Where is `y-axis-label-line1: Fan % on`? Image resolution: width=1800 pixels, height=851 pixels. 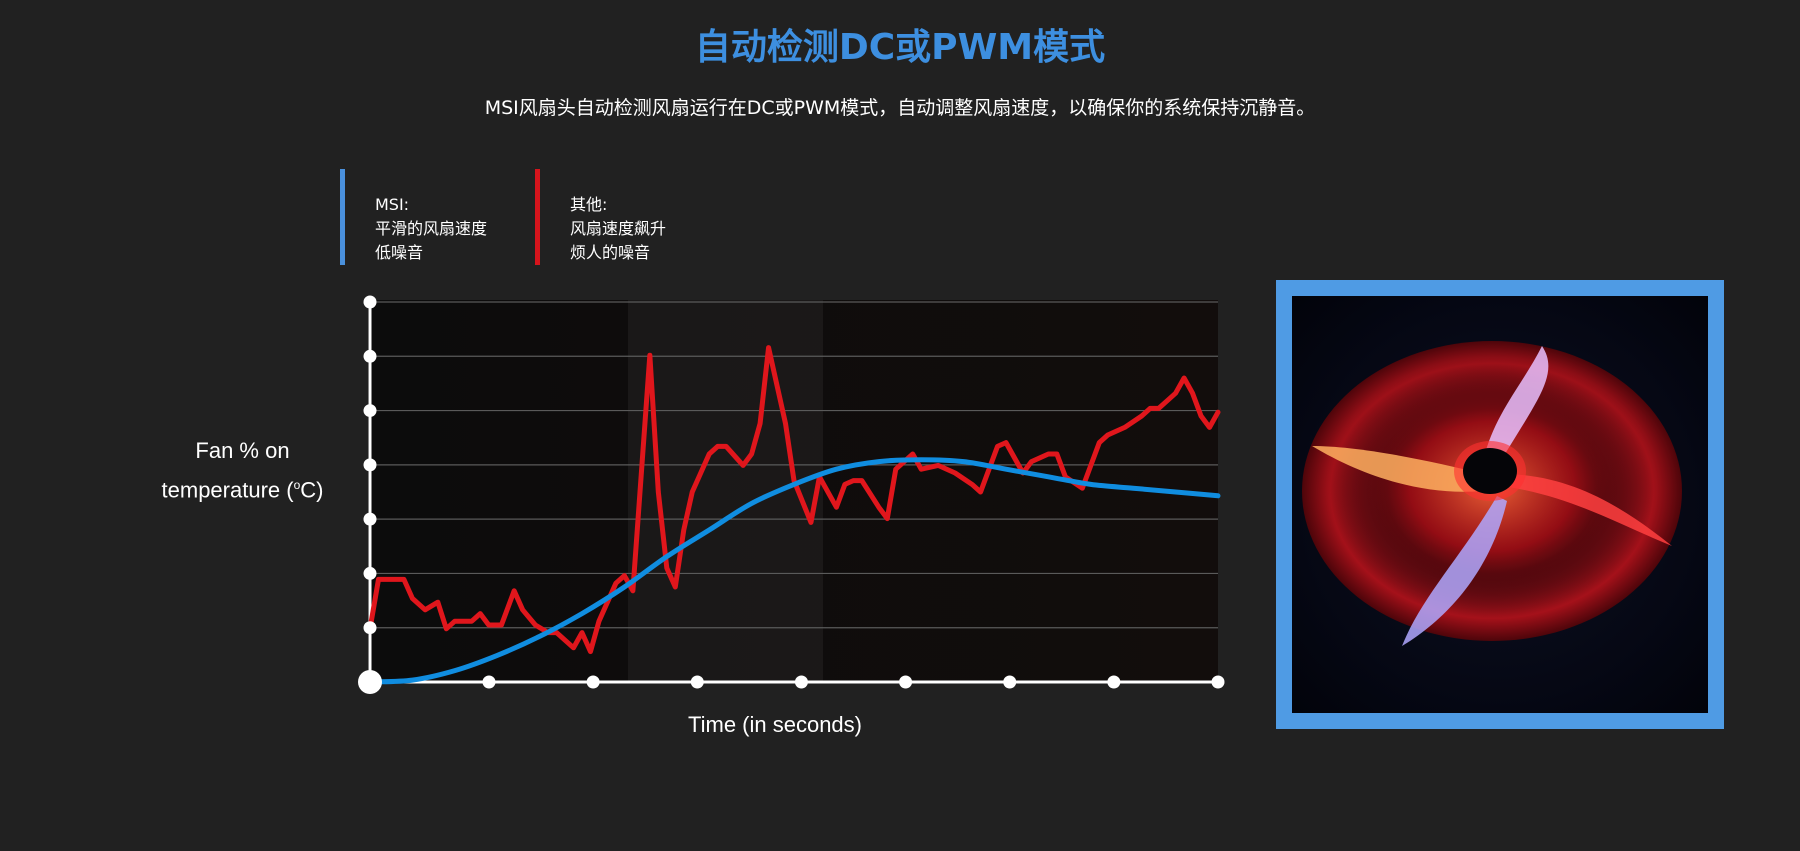 y-axis-label-line1: Fan % on is located at coordinates (242, 450).